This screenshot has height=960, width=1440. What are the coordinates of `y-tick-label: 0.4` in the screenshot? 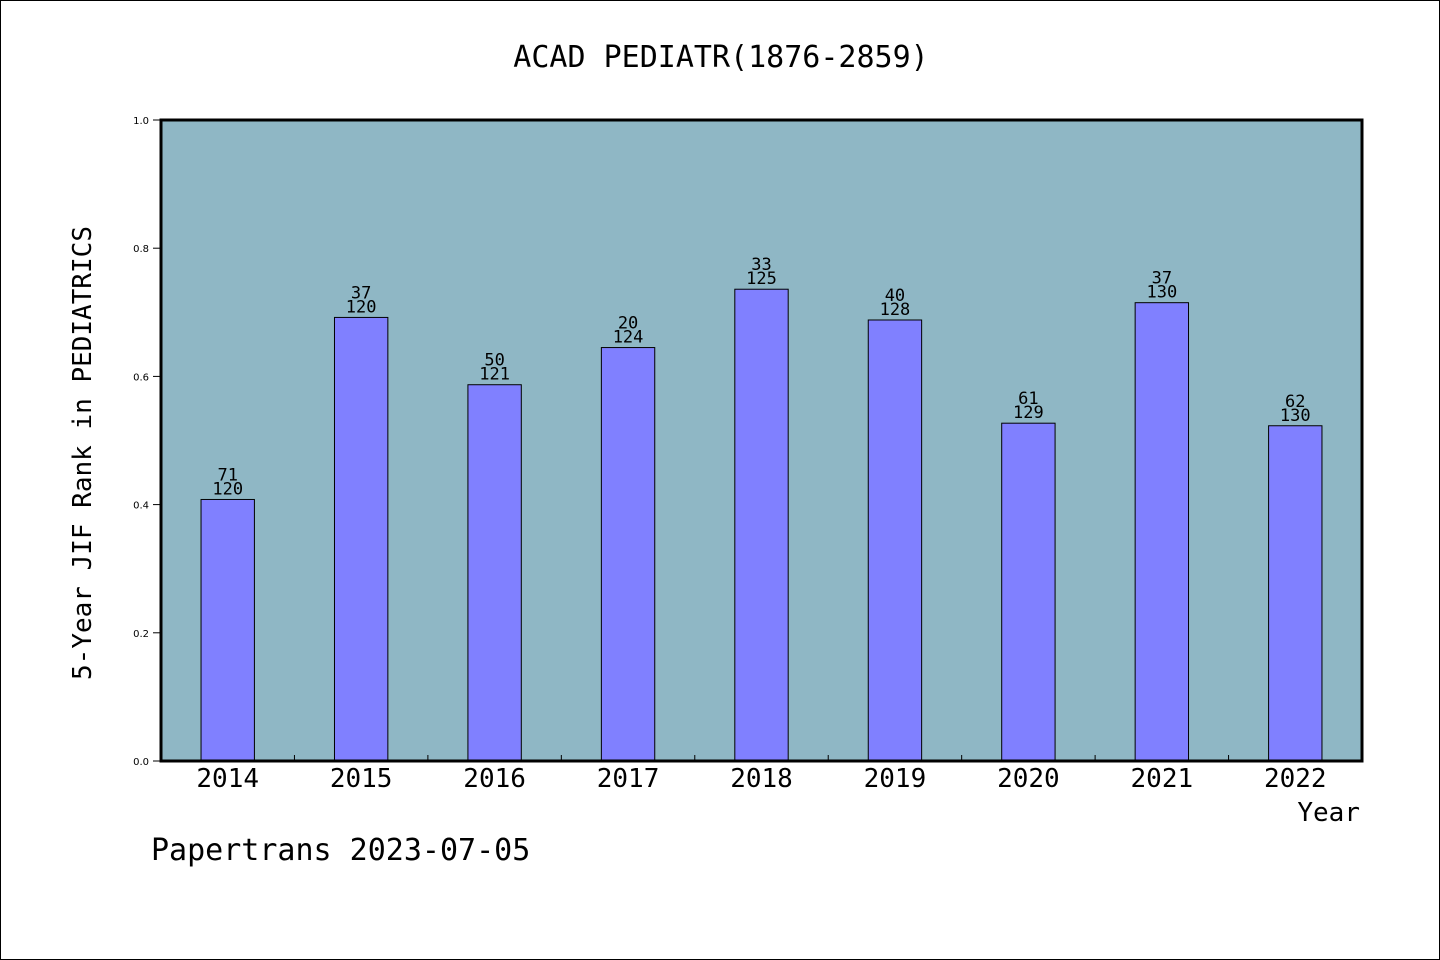 It's located at (141, 506).